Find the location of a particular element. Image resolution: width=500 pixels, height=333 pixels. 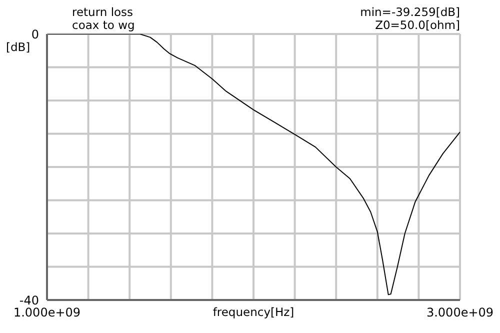

y-axis-title: [dB] is located at coordinates (18, 47).